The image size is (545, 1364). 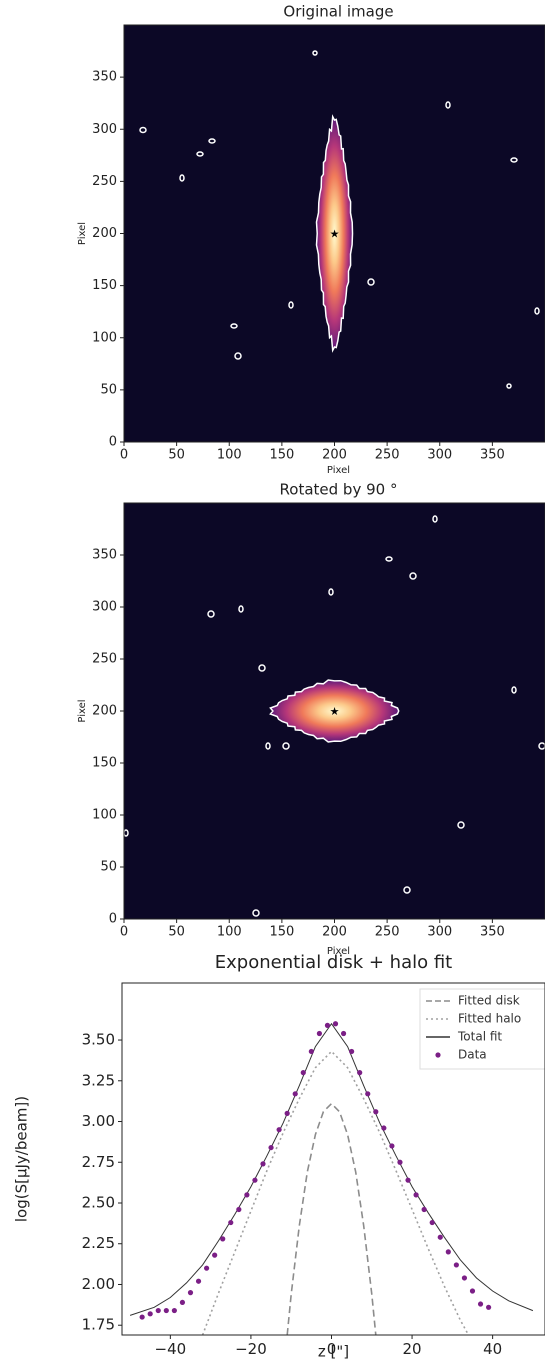 I want to click on legend-marker, so click(x=438, y=1055).